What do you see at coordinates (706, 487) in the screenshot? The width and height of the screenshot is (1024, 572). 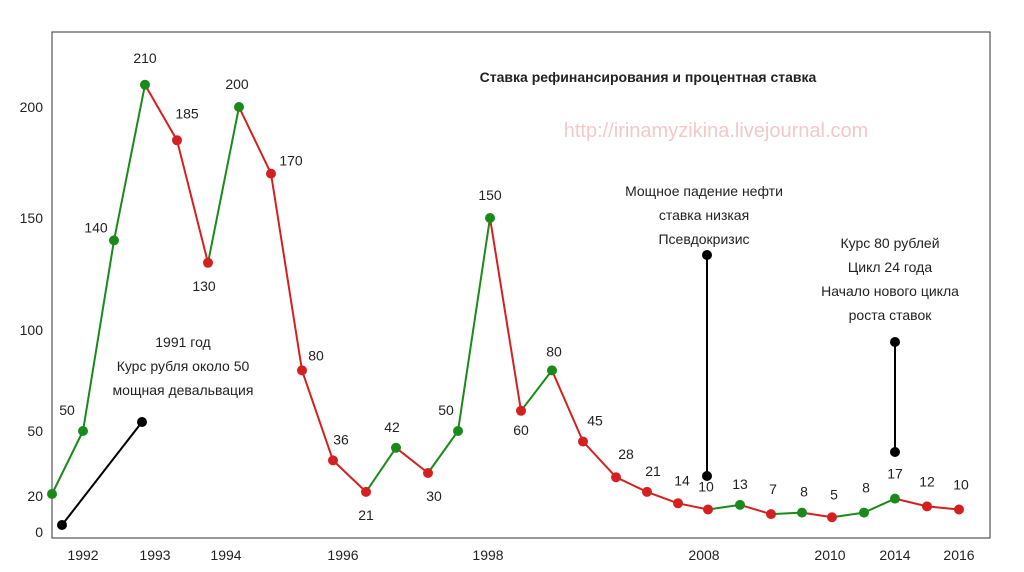 I see `data-label: 10` at bounding box center [706, 487].